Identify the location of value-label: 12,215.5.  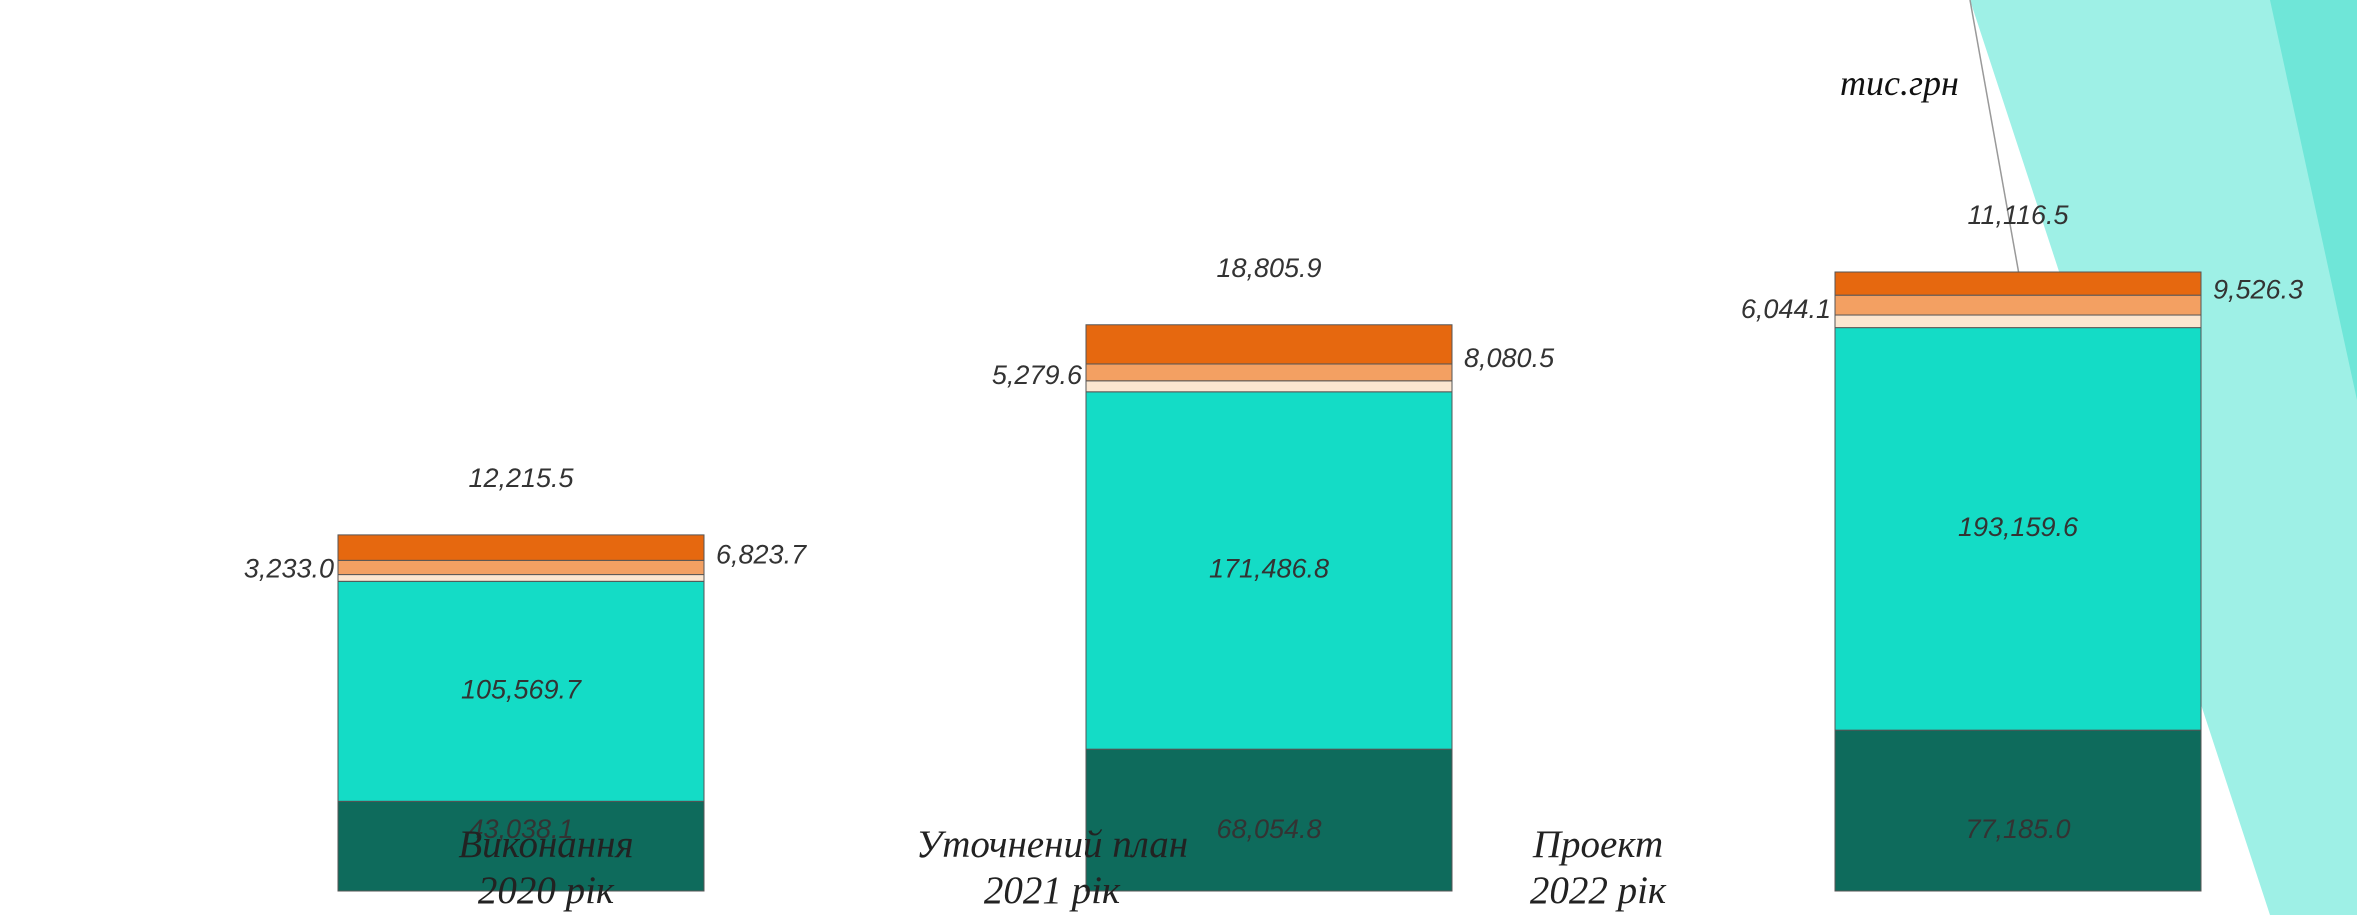
(521, 478).